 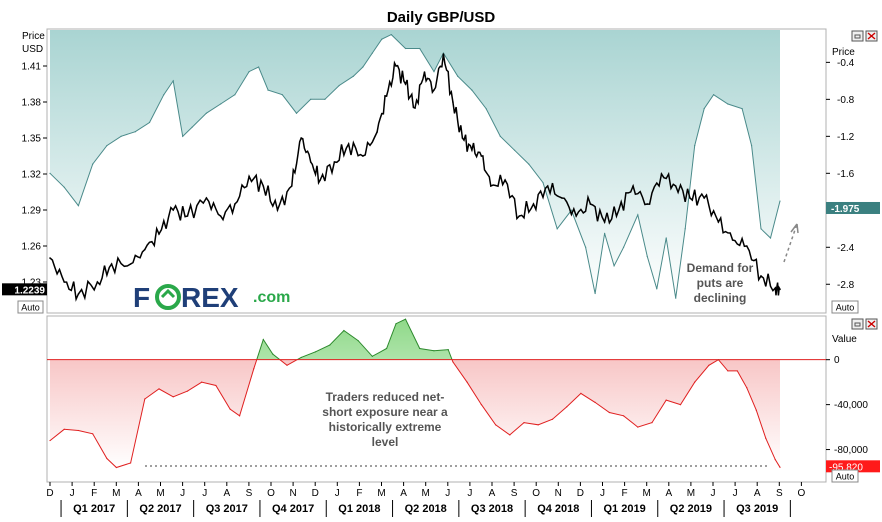 What do you see at coordinates (354, 339) in the screenshot?
I see `net-long-area` at bounding box center [354, 339].